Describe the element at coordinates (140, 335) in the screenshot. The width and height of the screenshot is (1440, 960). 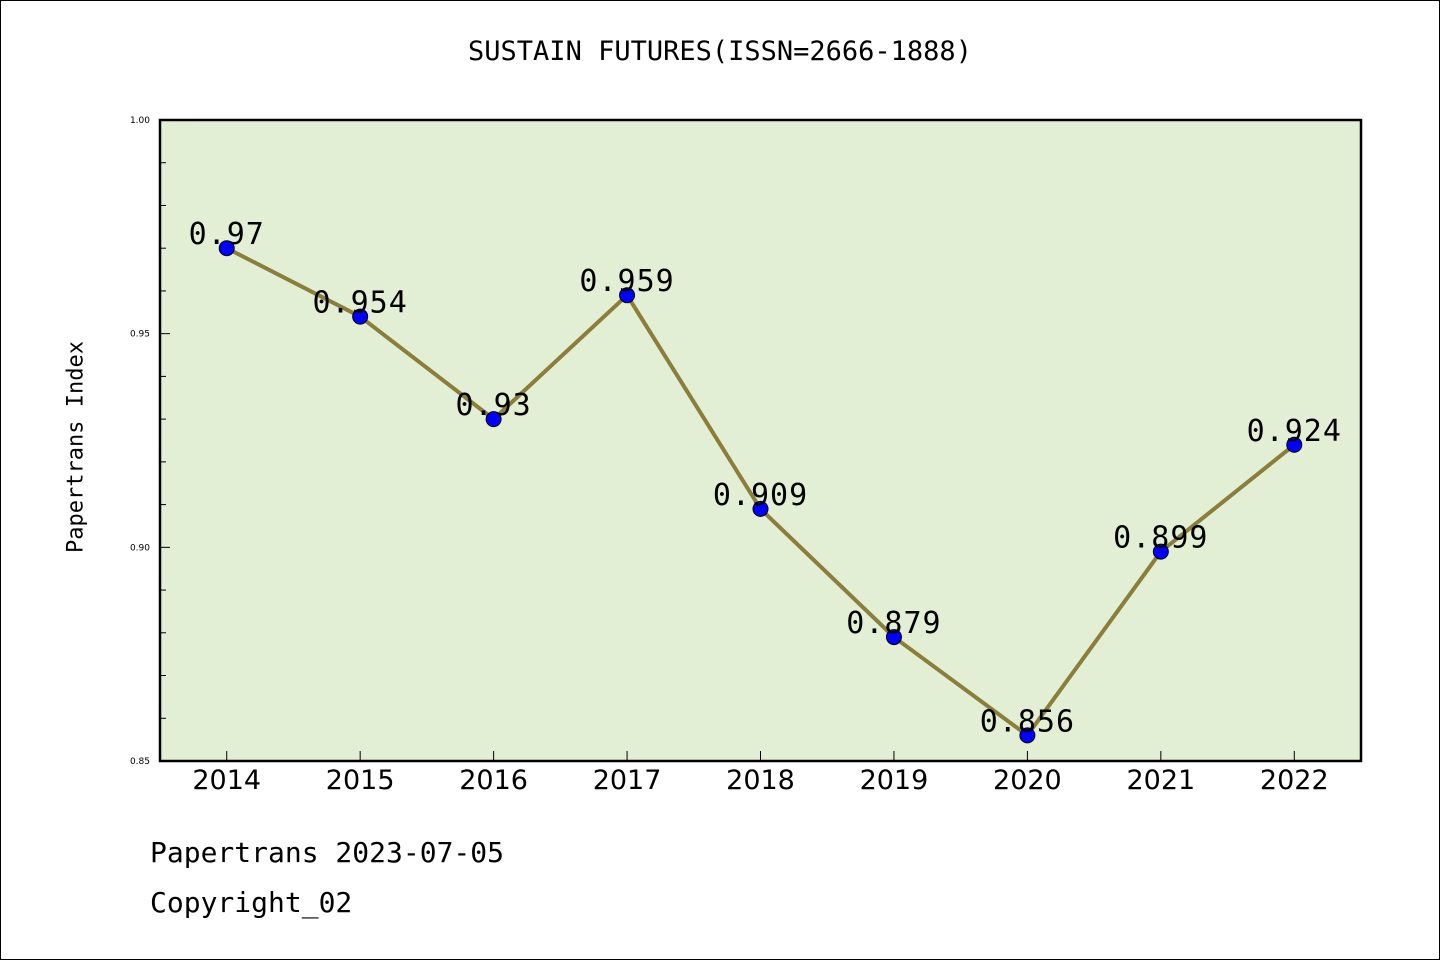
I see `y-tick-label: 0.95` at that location.